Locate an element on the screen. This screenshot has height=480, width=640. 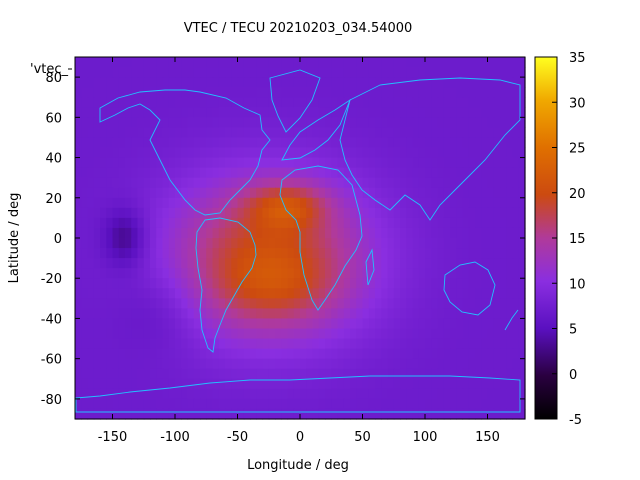
x-tick-label: 0 is located at coordinates (300, 437).